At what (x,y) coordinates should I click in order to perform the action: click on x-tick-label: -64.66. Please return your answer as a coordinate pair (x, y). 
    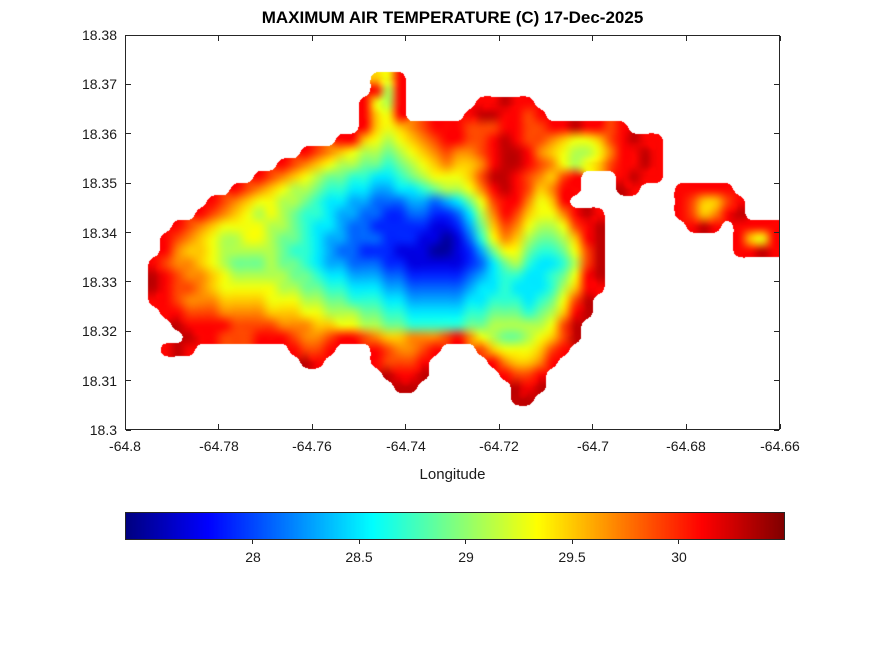
    Looking at the image, I should click on (780, 446).